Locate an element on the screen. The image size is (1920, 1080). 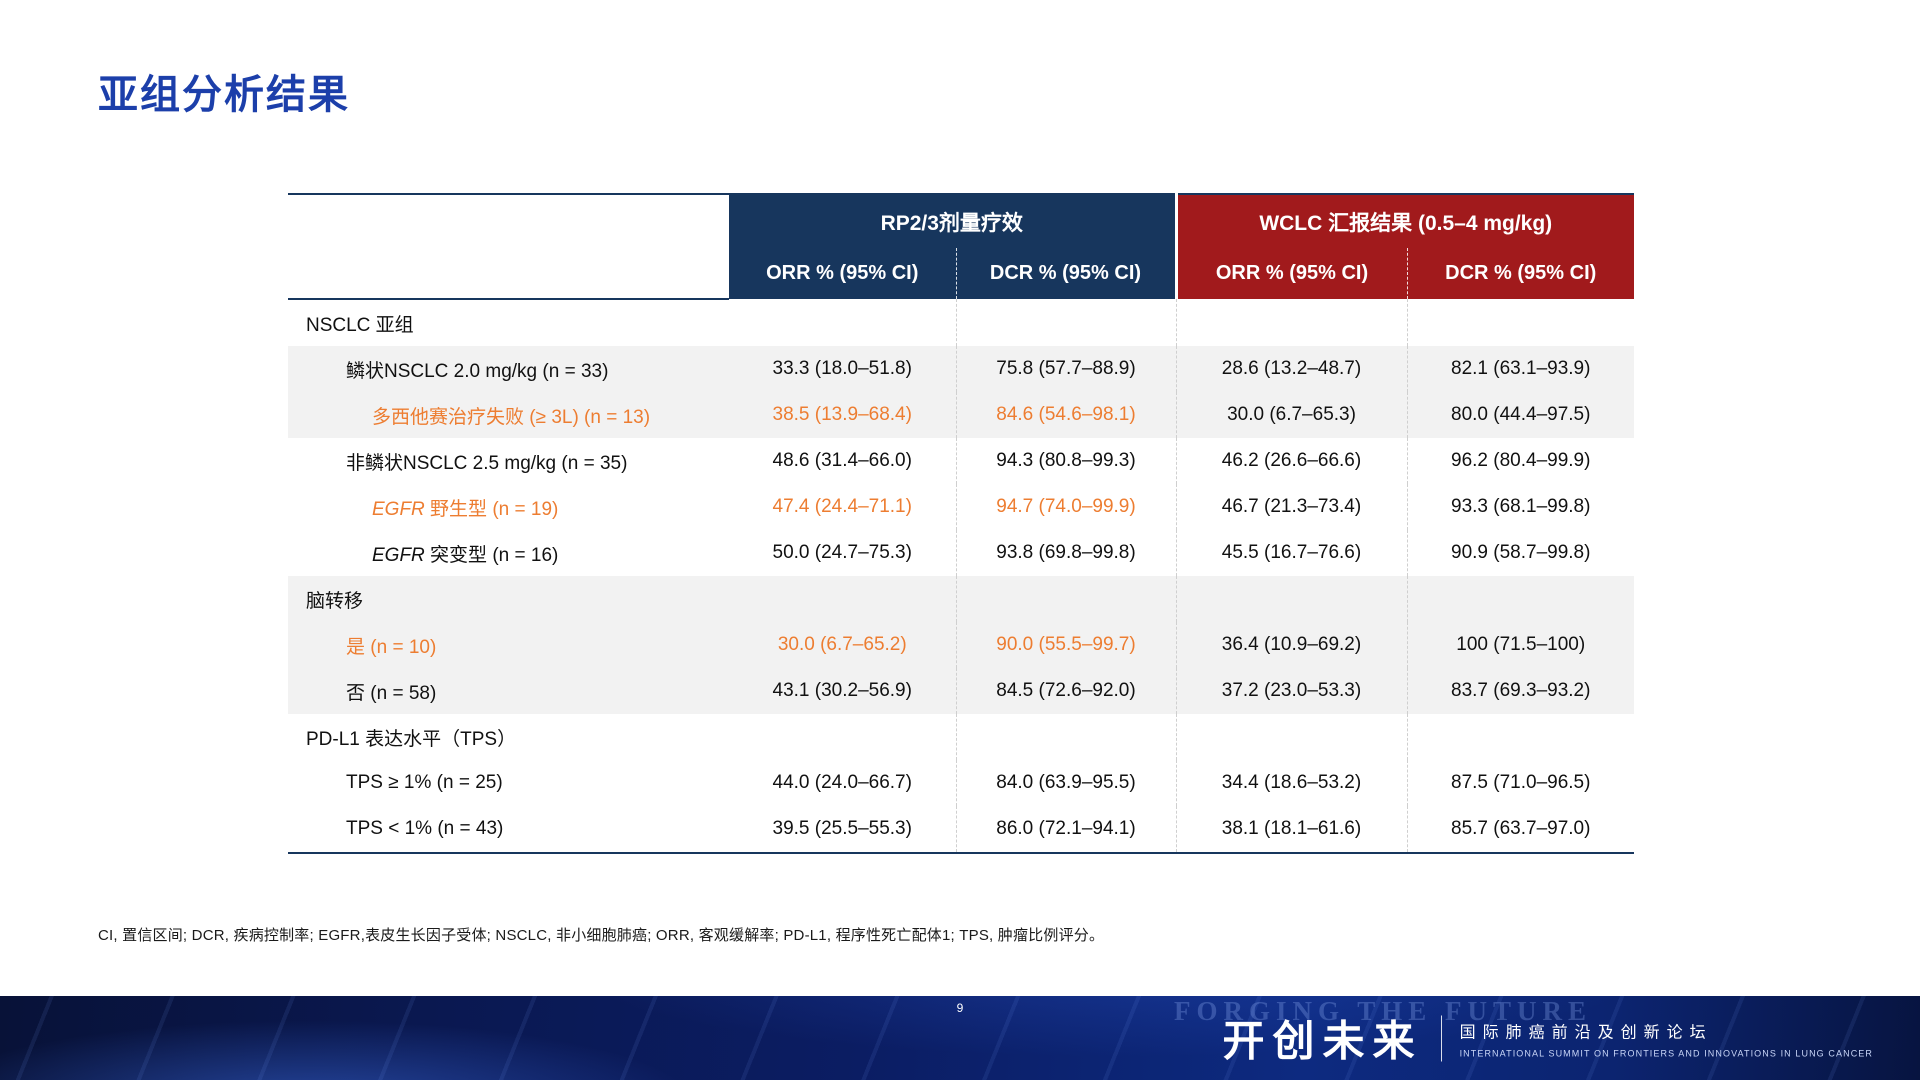
row-label: NSCLC 亚组 is located at coordinates (508, 322).